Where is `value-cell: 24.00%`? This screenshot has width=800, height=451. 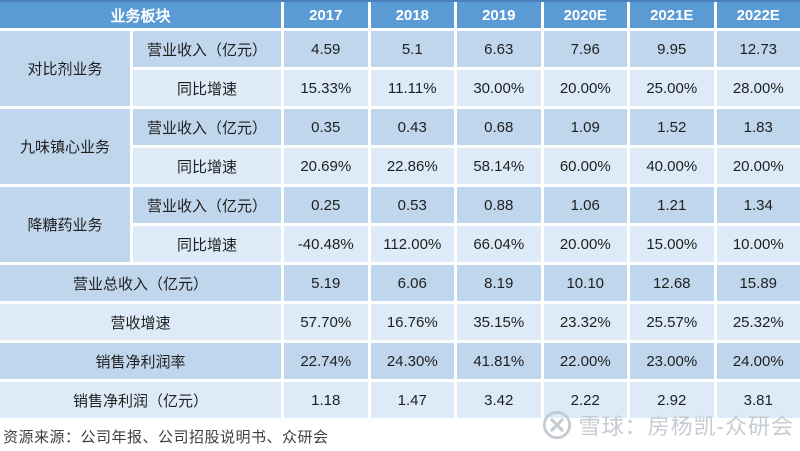
value-cell: 24.00% is located at coordinates (758, 361).